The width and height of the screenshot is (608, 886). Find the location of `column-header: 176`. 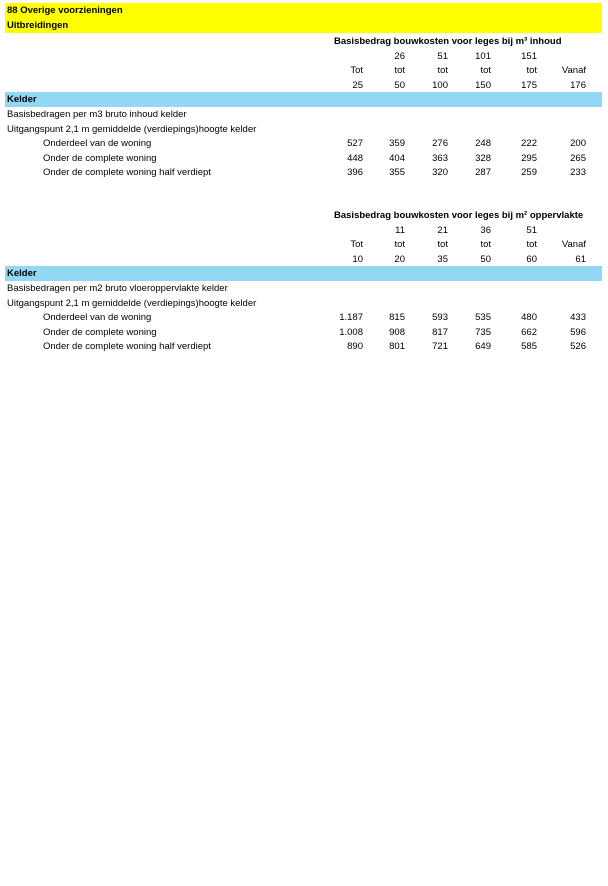

column-header: 176 is located at coordinates (578, 85).